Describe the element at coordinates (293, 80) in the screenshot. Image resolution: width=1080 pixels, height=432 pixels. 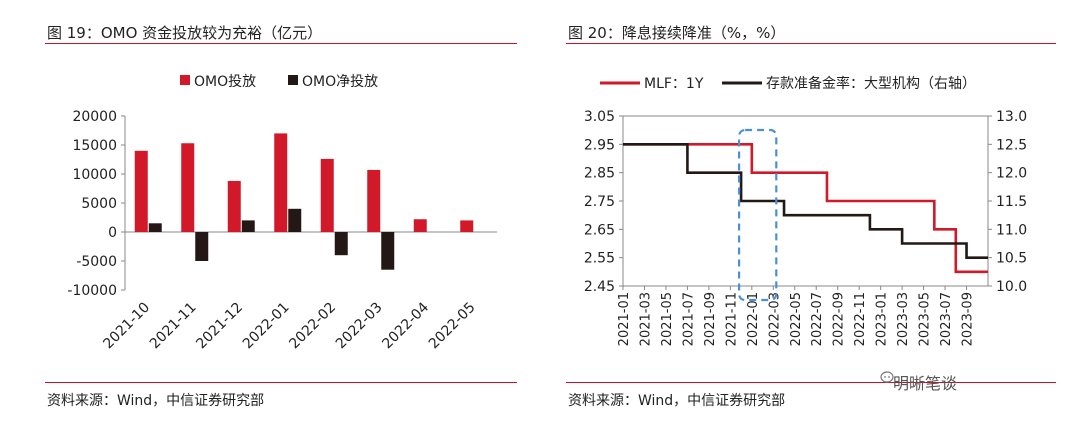
I see `legend-swatch-omo-net` at that location.